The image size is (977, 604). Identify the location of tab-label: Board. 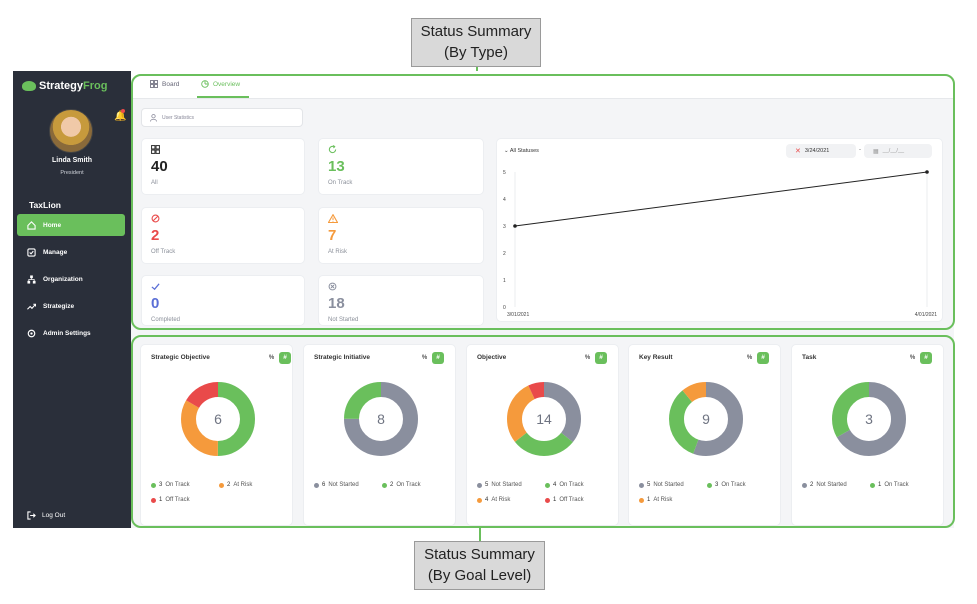
(171, 84).